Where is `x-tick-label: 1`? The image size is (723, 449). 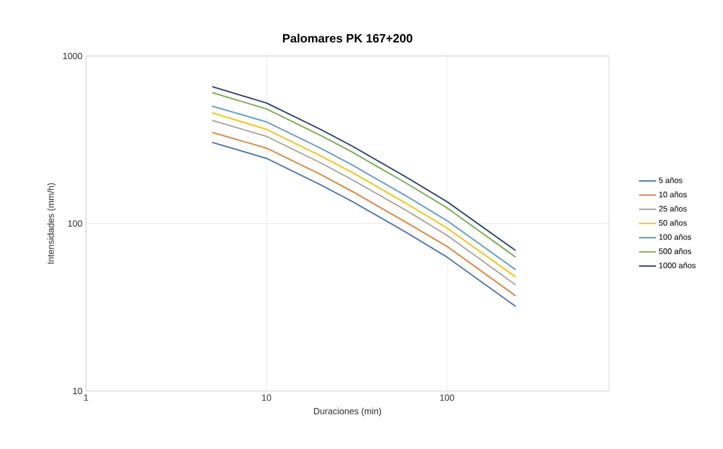 x-tick-label: 1 is located at coordinates (86, 397).